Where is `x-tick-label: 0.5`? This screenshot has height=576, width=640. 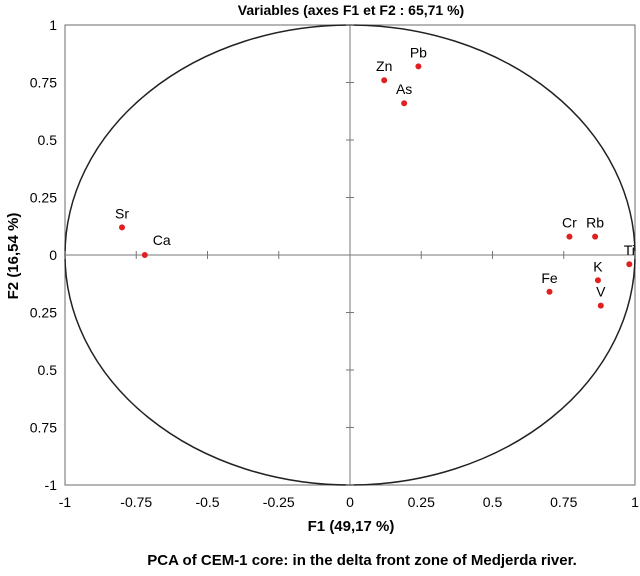 x-tick-label: 0.5 is located at coordinates (493, 502).